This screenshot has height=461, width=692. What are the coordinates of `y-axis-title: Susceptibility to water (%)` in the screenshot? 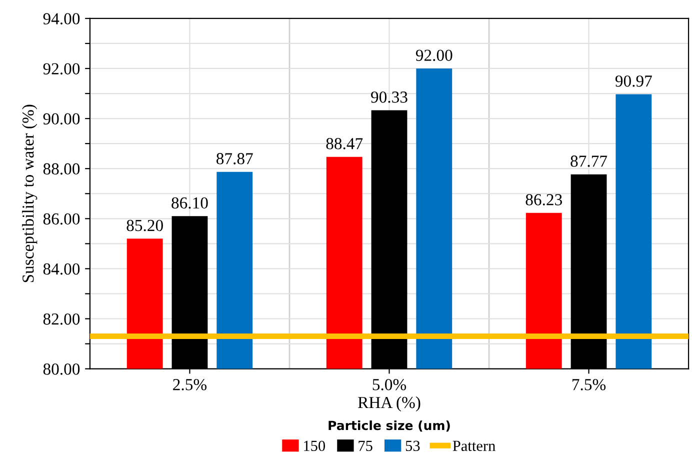 It's located at (30, 193).